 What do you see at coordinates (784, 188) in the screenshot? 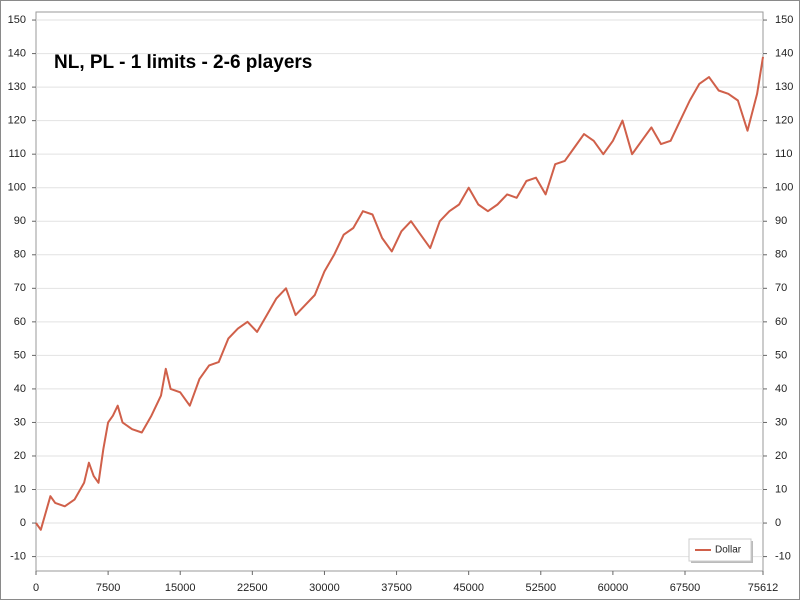
I see `y2-tick-label: 100` at bounding box center [784, 188].